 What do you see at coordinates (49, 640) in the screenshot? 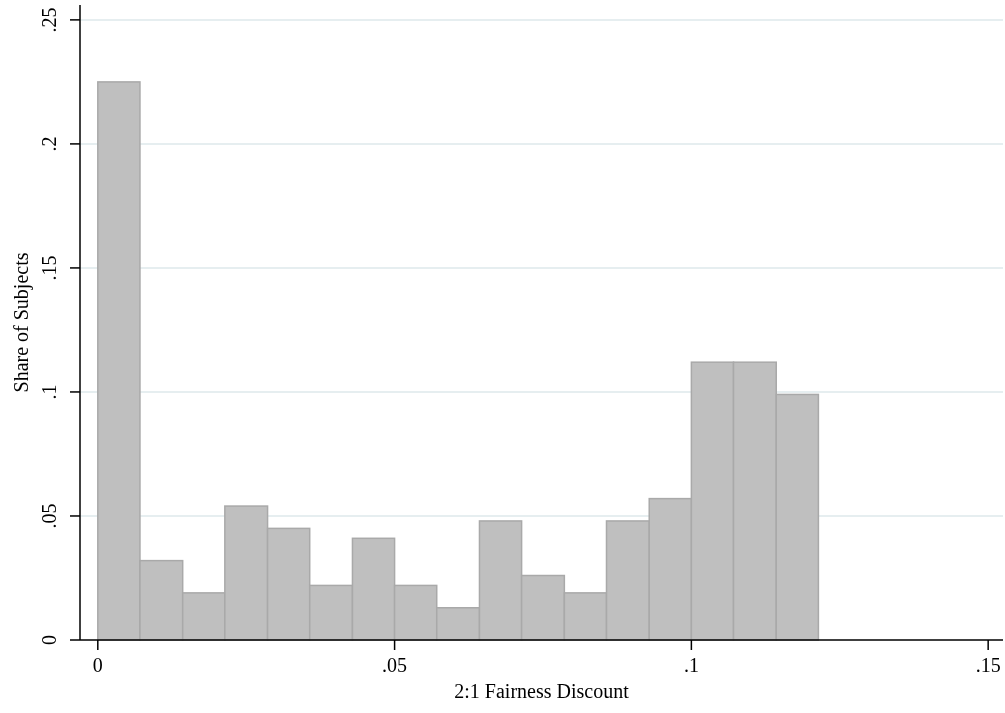
I see `y-tick-label: 0` at bounding box center [49, 640].